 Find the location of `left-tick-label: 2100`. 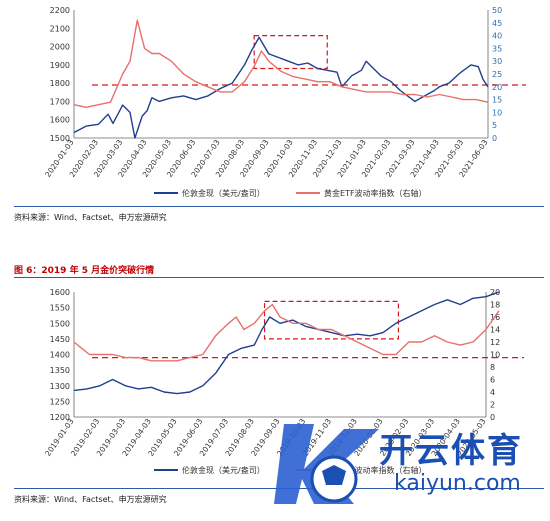

left-tick-label: 2100 is located at coordinates (60, 28).